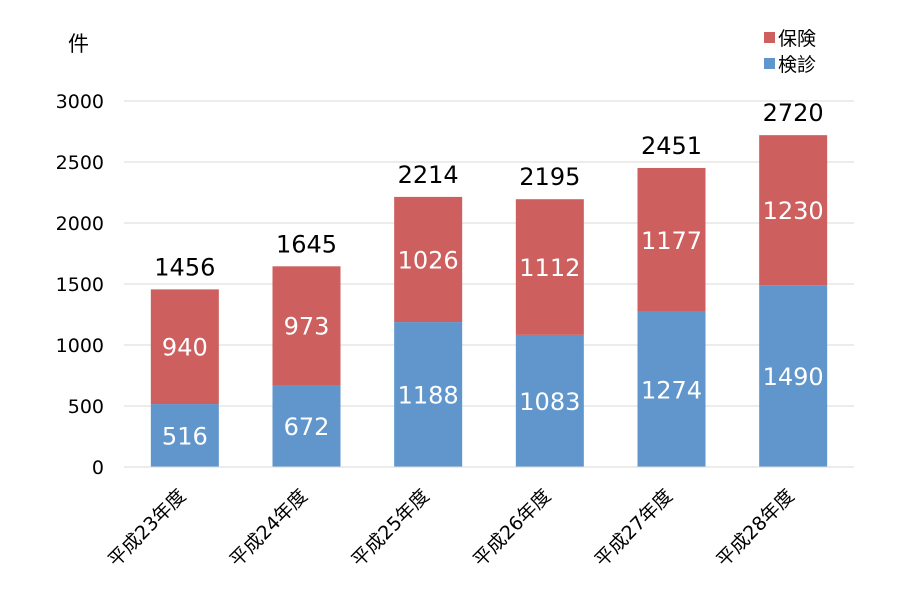 The width and height of the screenshot is (901, 590). What do you see at coordinates (390, 528) in the screenshot?
I see `category-label-2: 平成25年度` at bounding box center [390, 528].